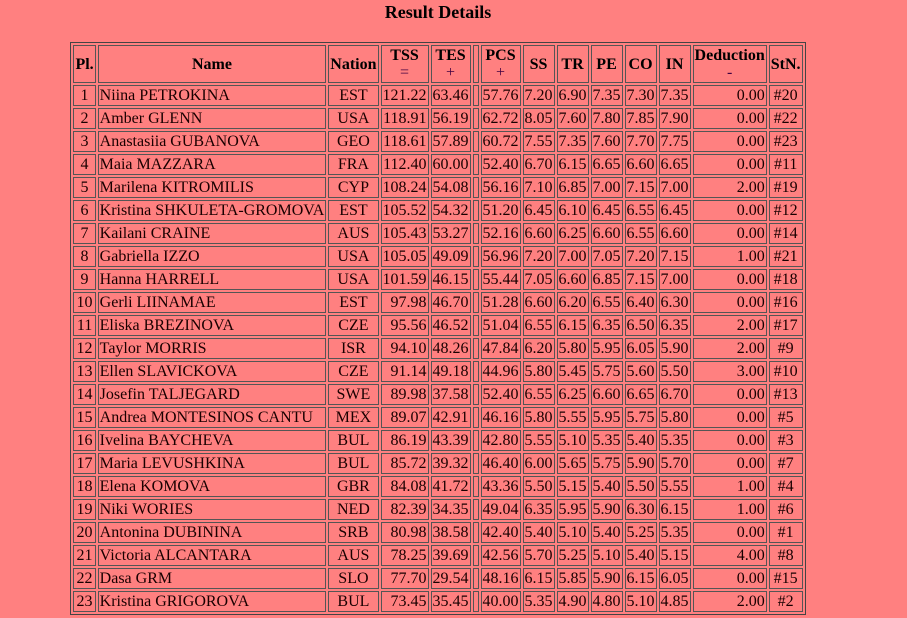  What do you see at coordinates (353, 486) in the screenshot?
I see `cell-nation: GBR` at bounding box center [353, 486].